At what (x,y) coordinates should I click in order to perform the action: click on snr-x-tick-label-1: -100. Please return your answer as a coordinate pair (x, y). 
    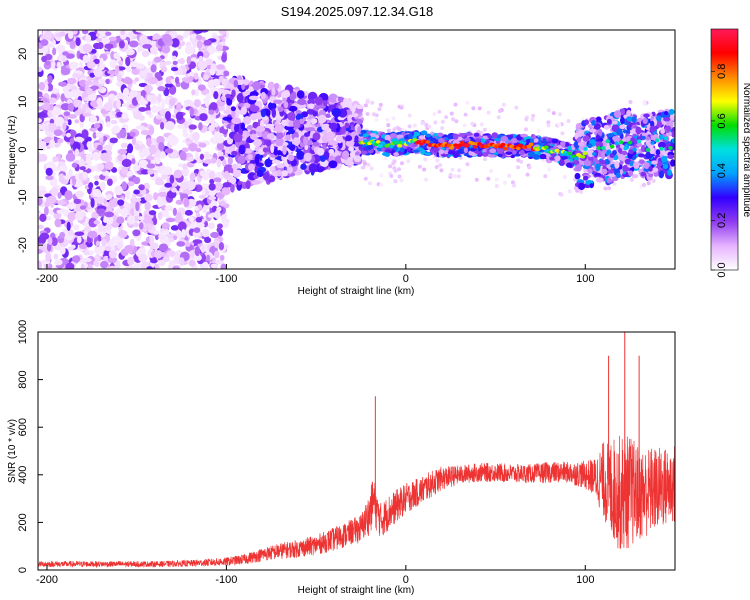
    Looking at the image, I should click on (226, 580).